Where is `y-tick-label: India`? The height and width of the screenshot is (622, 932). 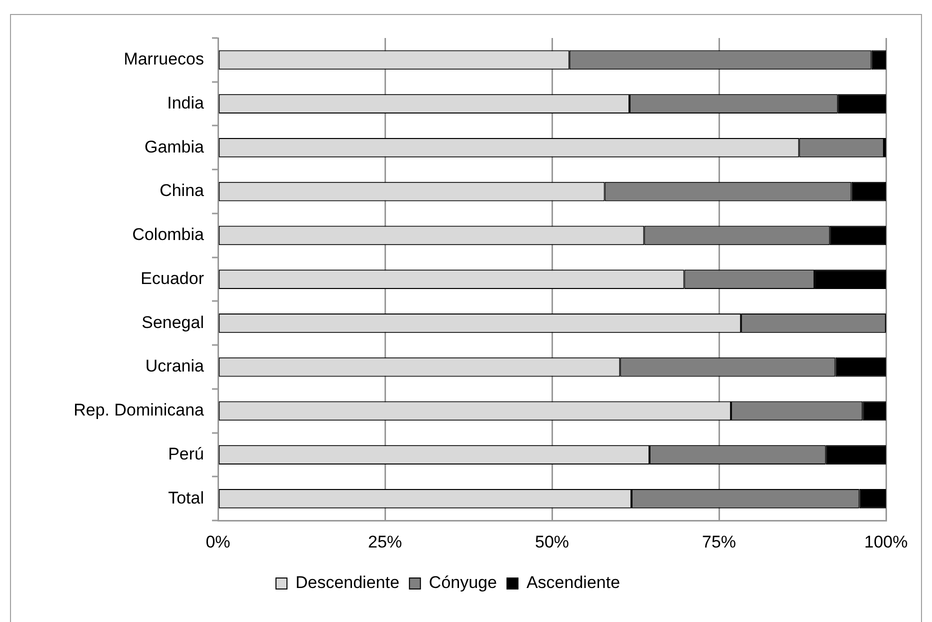 y-tick-label: India is located at coordinates (186, 102).